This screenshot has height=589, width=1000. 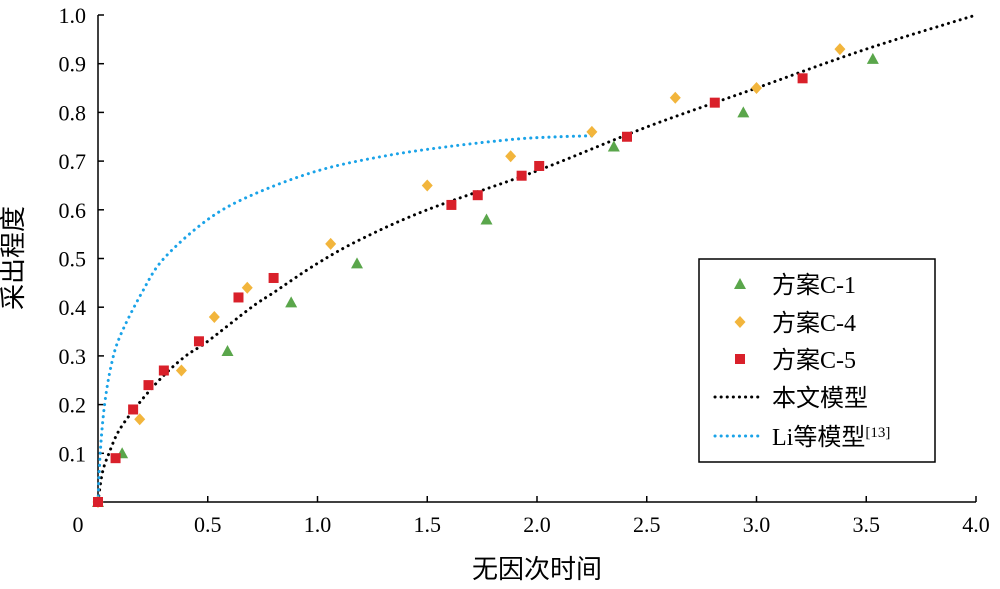 What do you see at coordinates (820, 398) in the screenshot?
I see `legend-label: 本文模型` at bounding box center [820, 398].